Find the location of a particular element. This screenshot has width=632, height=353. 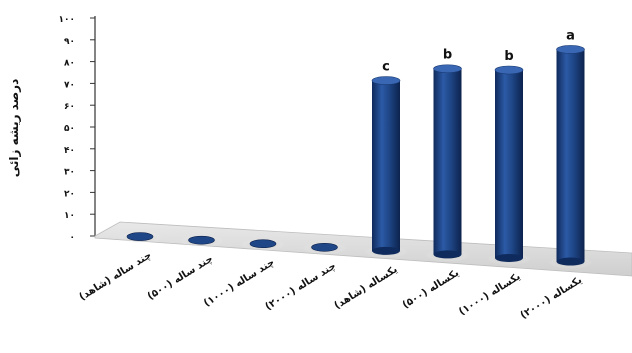

x-tick-label: چند ساله (۲۰۰۰) is located at coordinates (301, 287).